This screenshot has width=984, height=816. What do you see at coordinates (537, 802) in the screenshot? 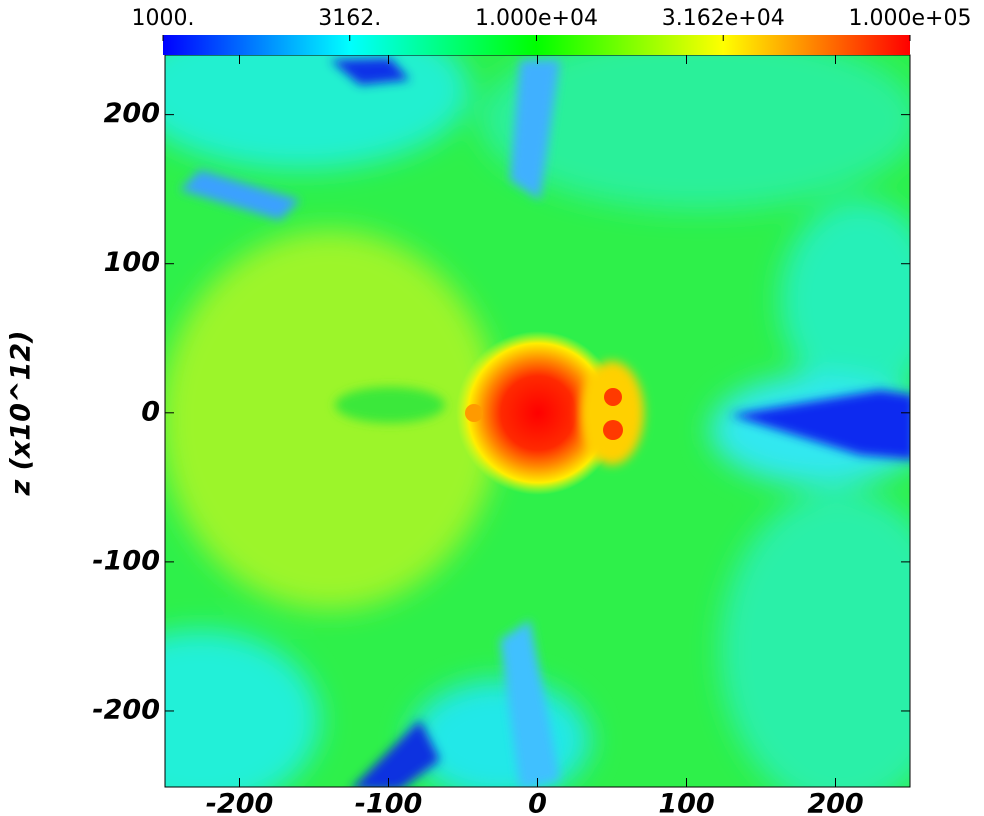
I see `x-tick-label: 0` at bounding box center [537, 802].